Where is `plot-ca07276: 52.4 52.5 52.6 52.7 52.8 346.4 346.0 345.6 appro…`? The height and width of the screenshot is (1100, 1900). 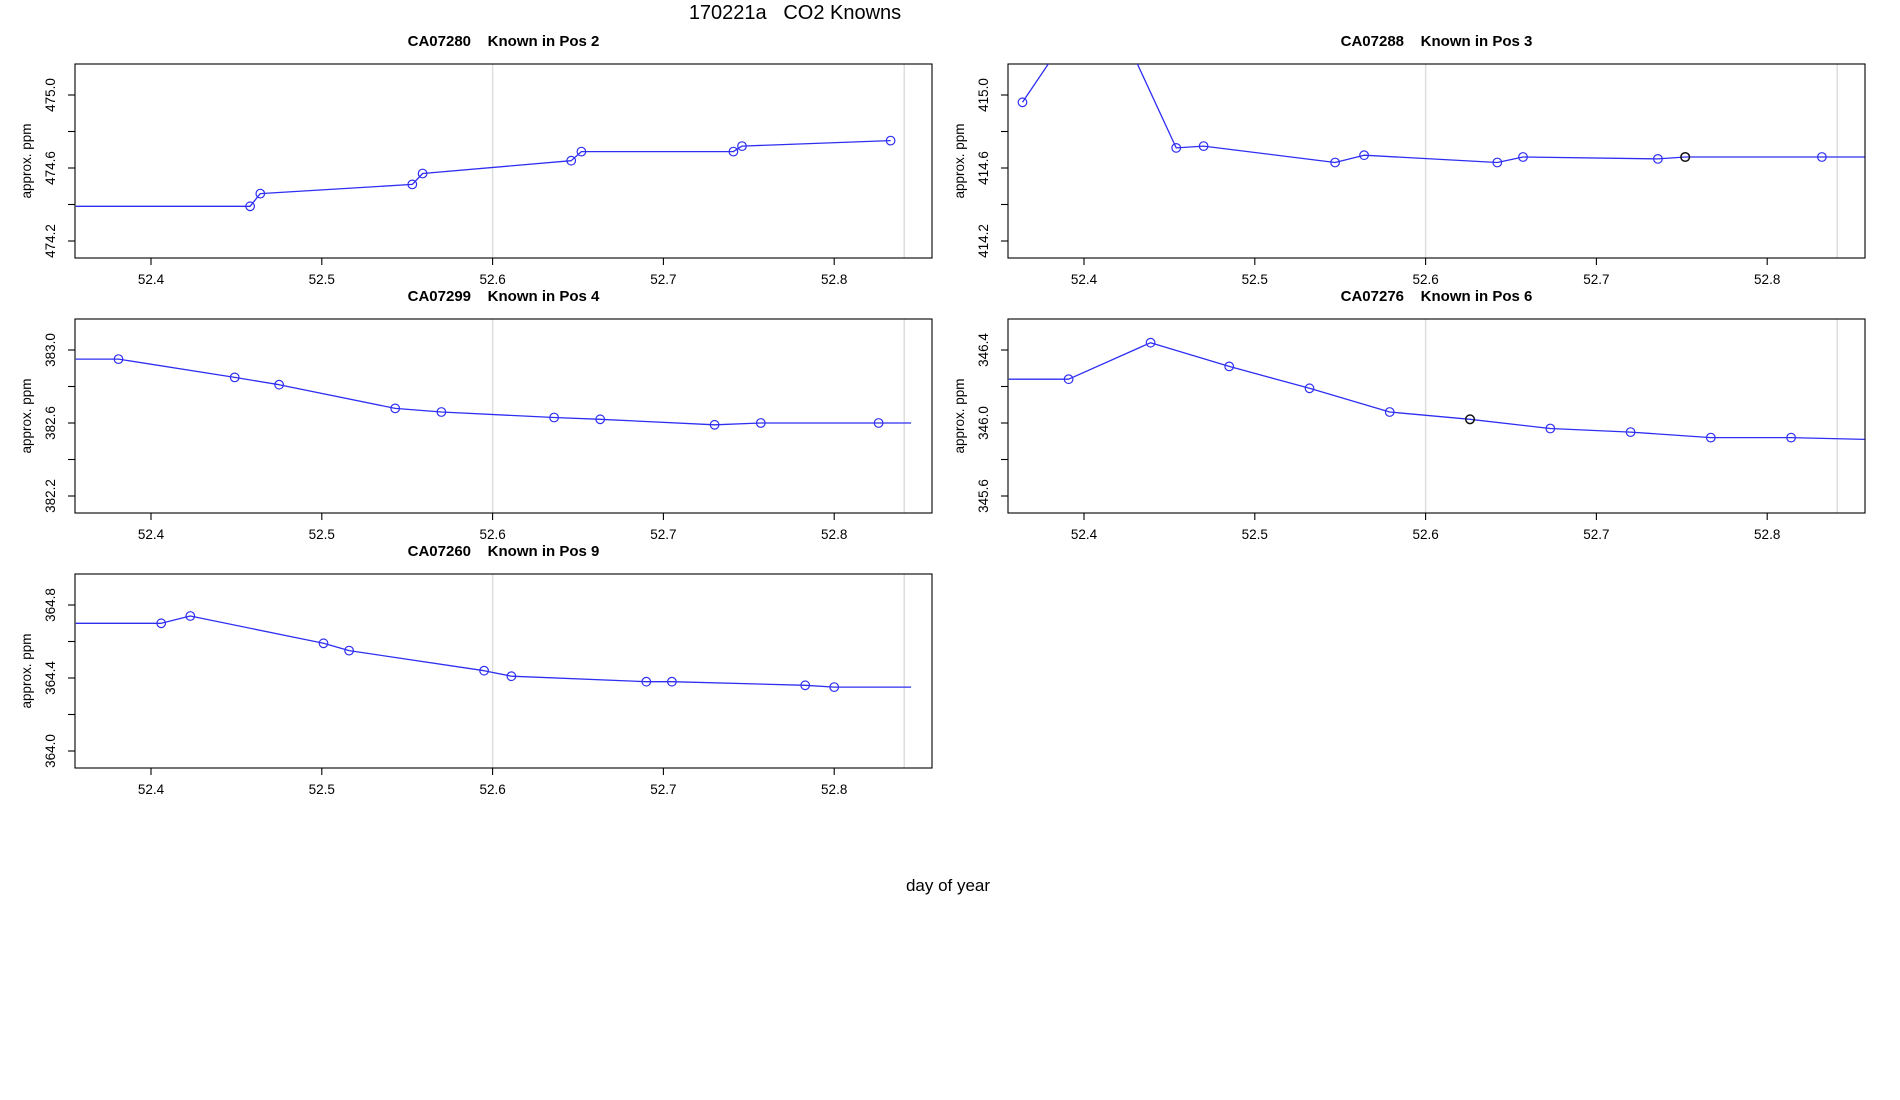 plot-ca07276: 52.4 52.5 52.6 52.7 52.8 346.4 346.0 345.6 appro… is located at coordinates (1409, 430).